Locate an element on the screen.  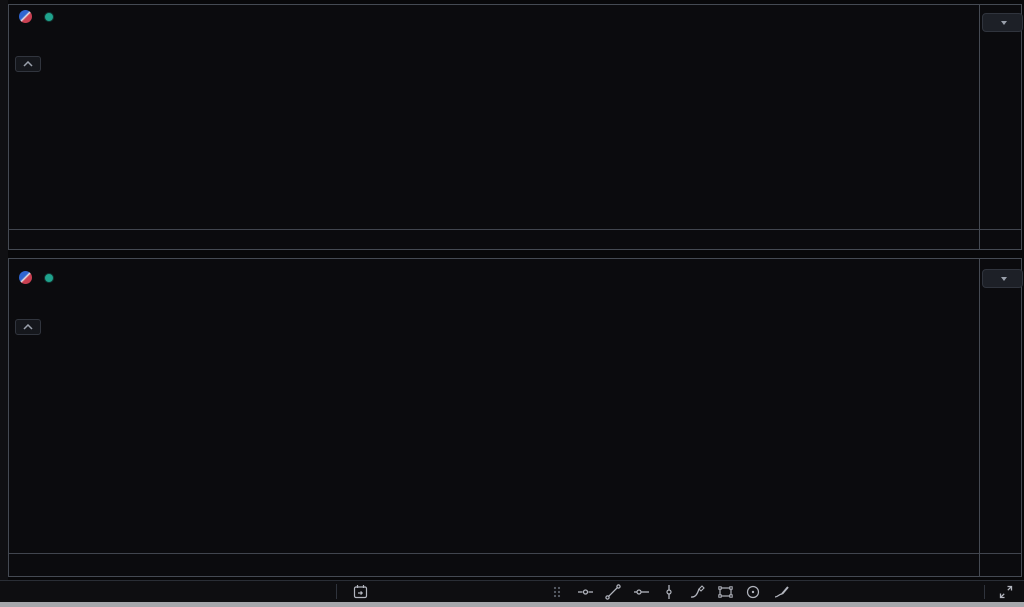
symbol-header-1h is located at coordinates (63, 277).